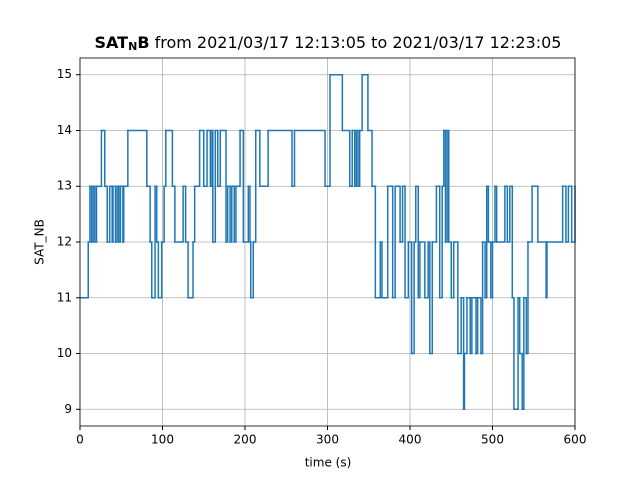  I want to click on y-tick-label: 10, so click(64, 353).